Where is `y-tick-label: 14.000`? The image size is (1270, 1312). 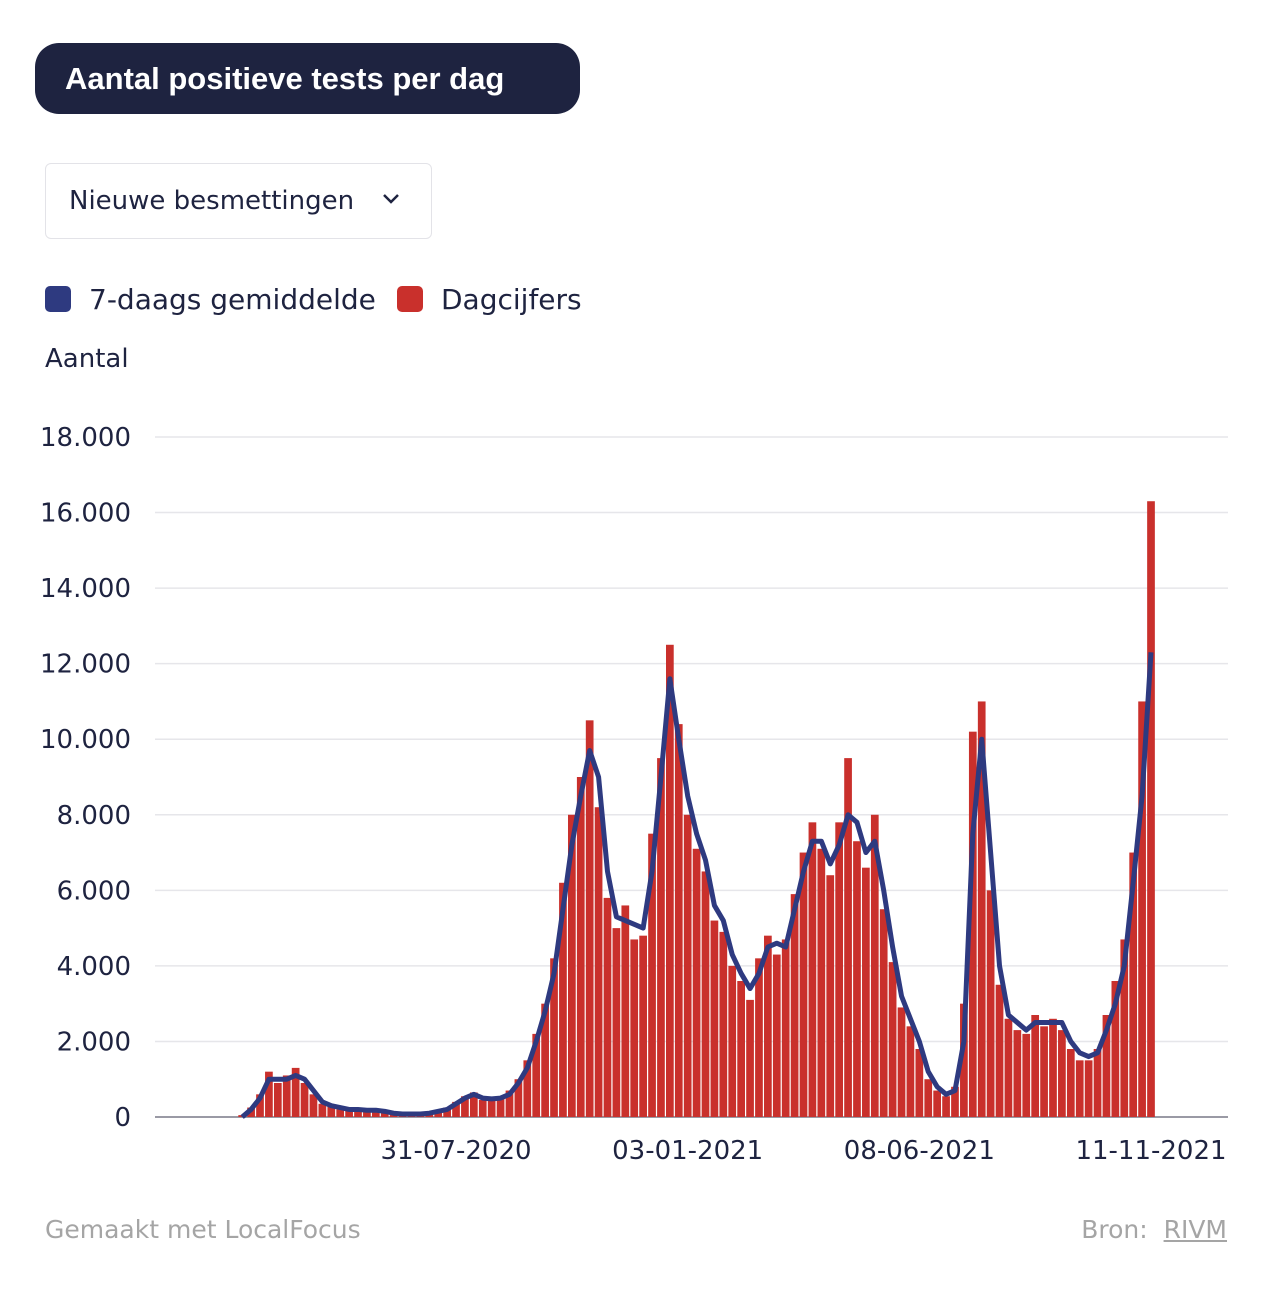 y-tick-label: 14.000 is located at coordinates (85, 589).